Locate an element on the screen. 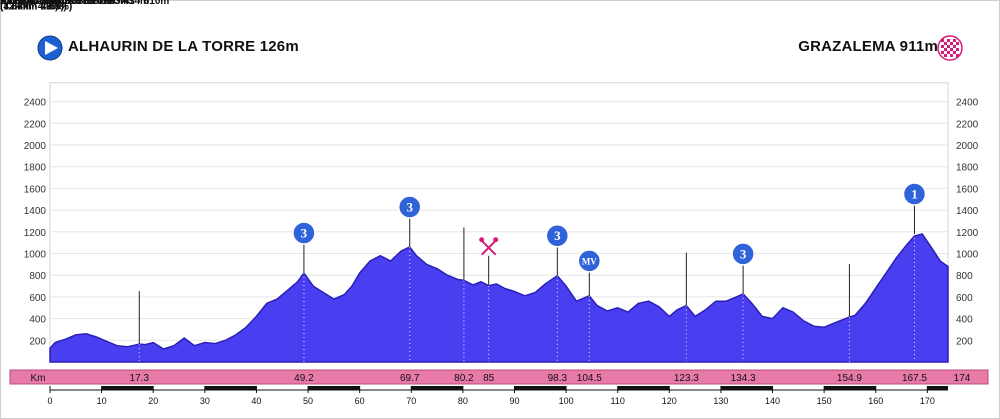  km-bar-value: 174 is located at coordinates (962, 378).